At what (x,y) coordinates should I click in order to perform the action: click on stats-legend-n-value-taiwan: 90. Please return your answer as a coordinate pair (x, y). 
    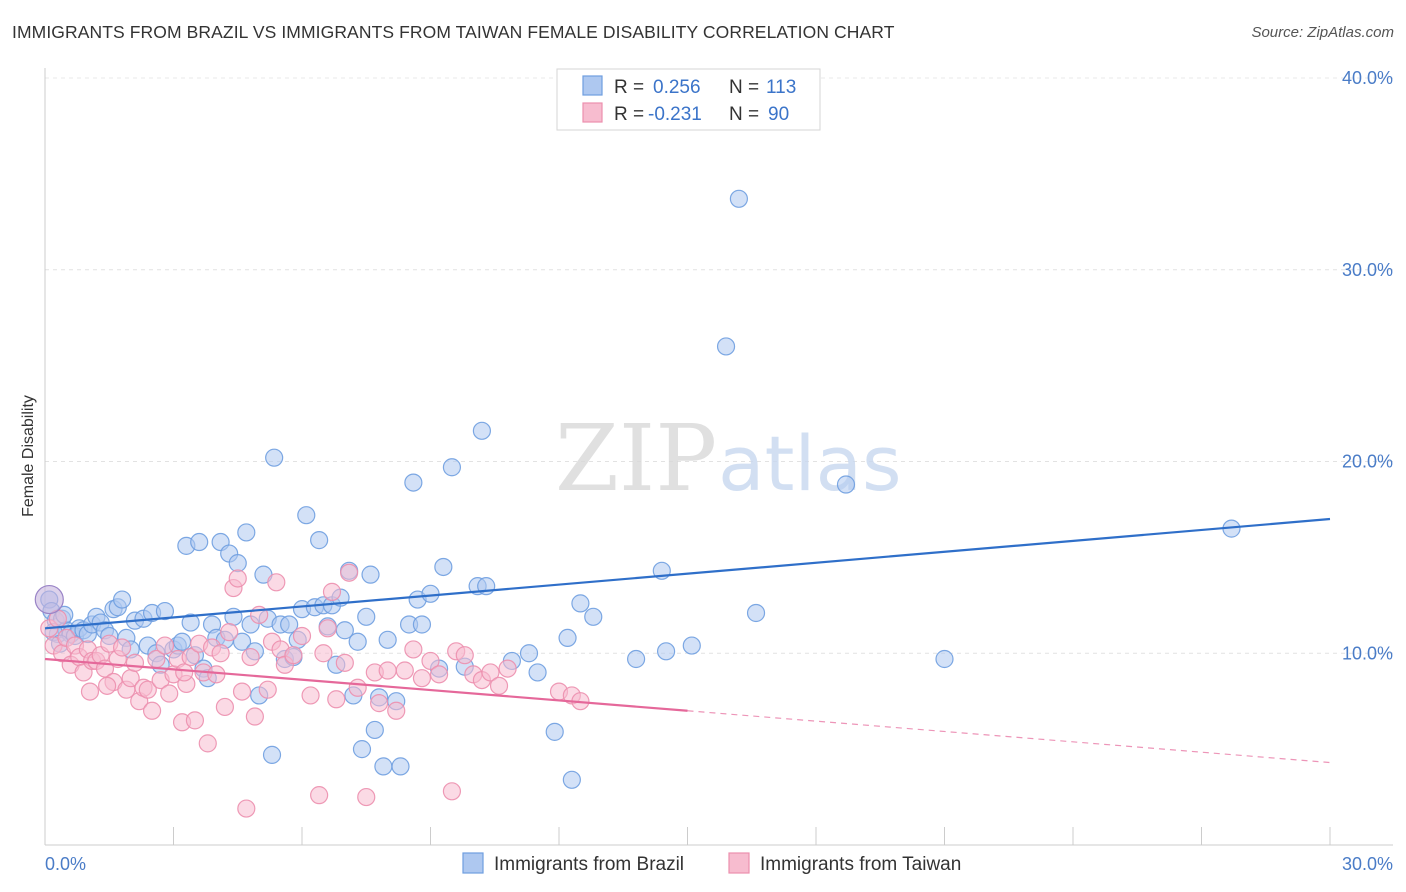
    Looking at the image, I should click on (778, 114).